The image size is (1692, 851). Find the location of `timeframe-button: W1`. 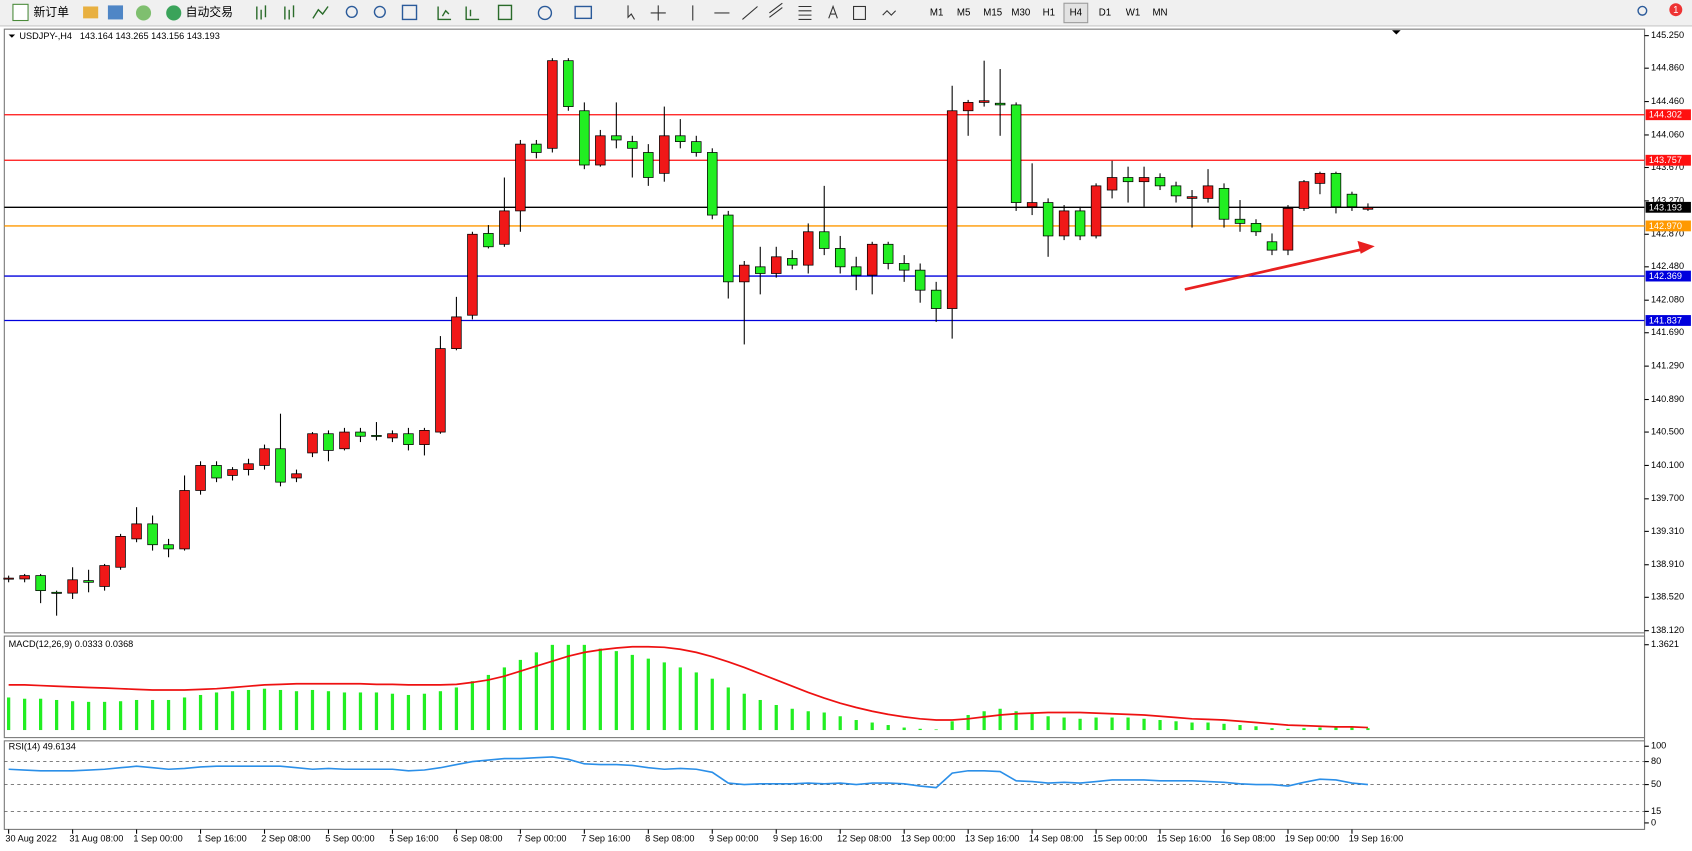

timeframe-button: W1 is located at coordinates (1133, 13).